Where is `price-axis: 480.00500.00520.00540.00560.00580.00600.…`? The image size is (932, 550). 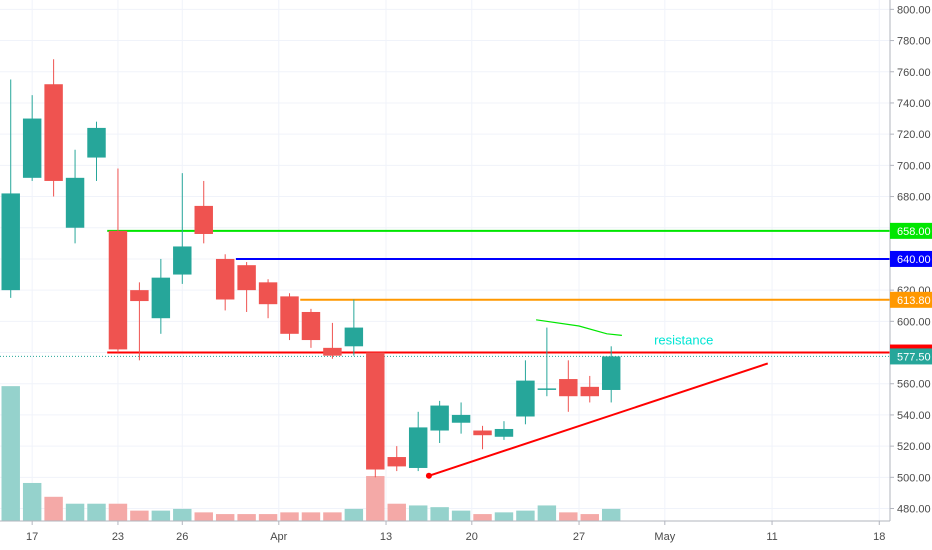 price-axis: 480.00500.00520.00540.00560.00580.00600.… is located at coordinates (910, 275).